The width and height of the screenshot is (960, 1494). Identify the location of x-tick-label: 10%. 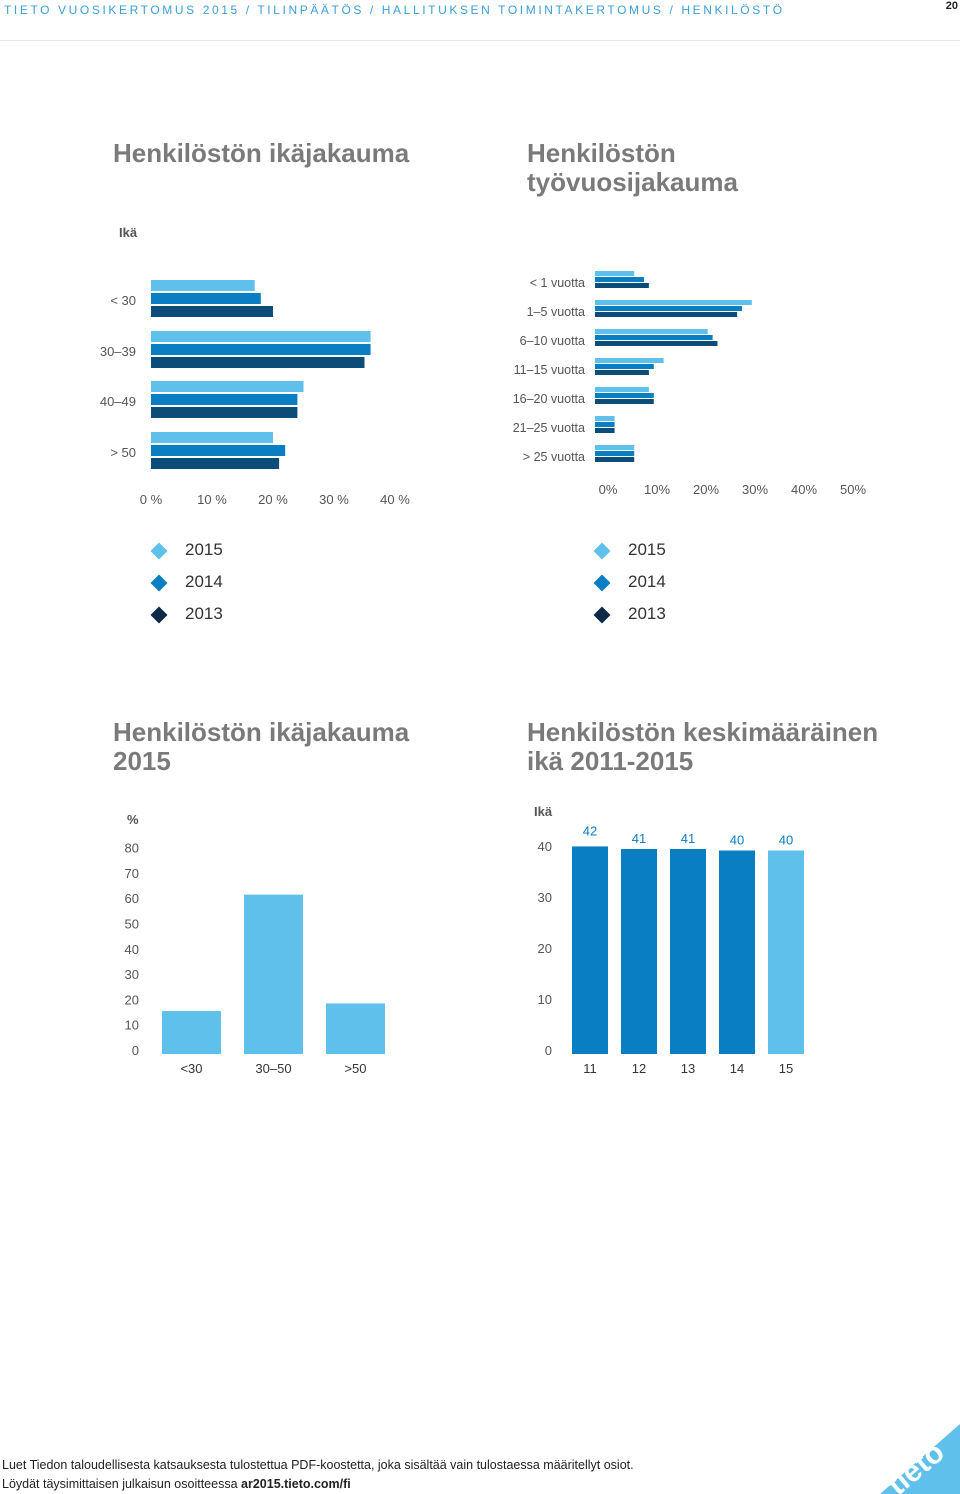
(657, 489).